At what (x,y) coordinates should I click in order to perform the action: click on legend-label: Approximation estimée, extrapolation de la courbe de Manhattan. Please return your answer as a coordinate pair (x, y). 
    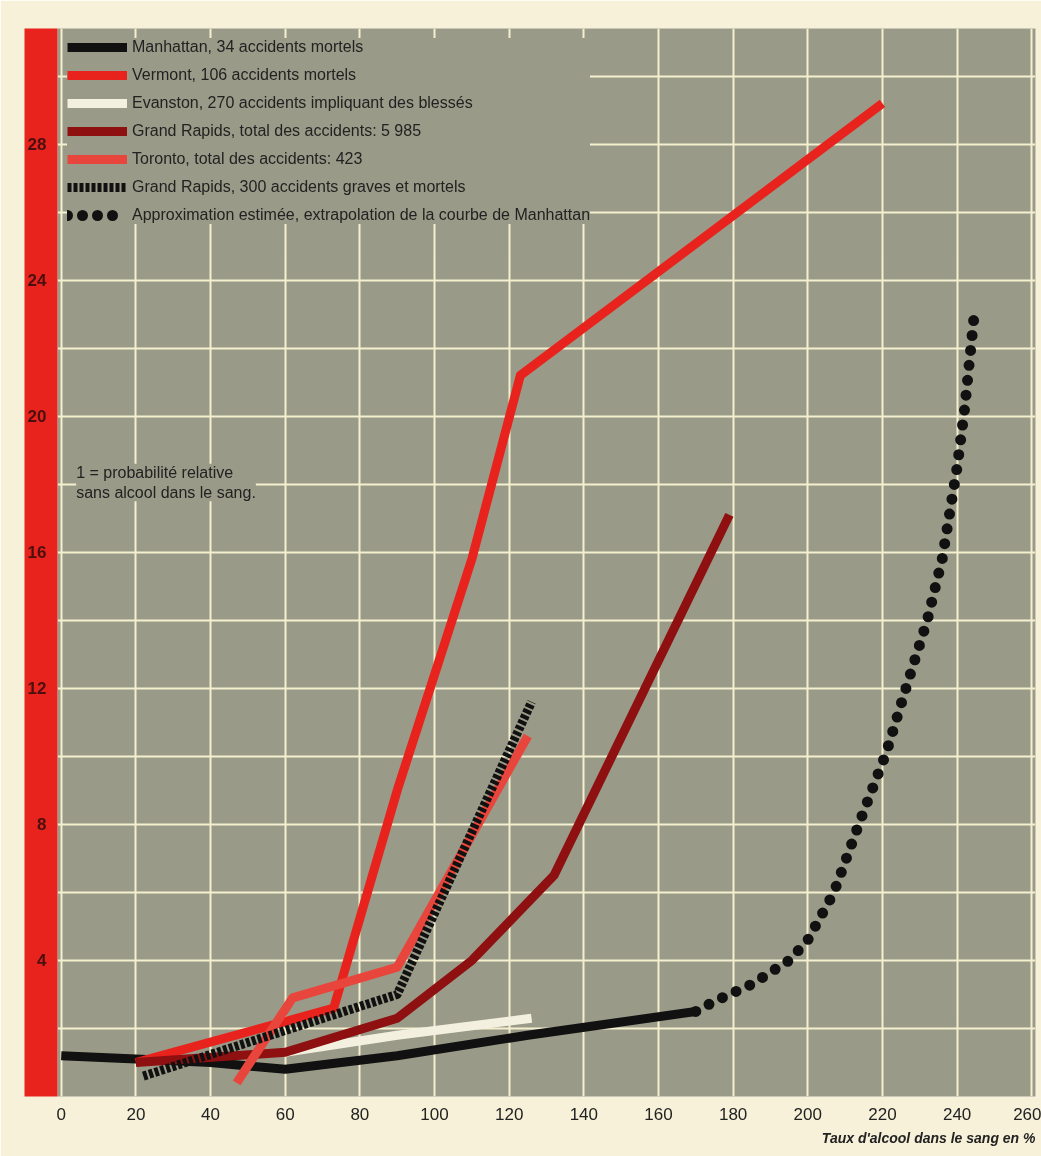
    Looking at the image, I should click on (361, 215).